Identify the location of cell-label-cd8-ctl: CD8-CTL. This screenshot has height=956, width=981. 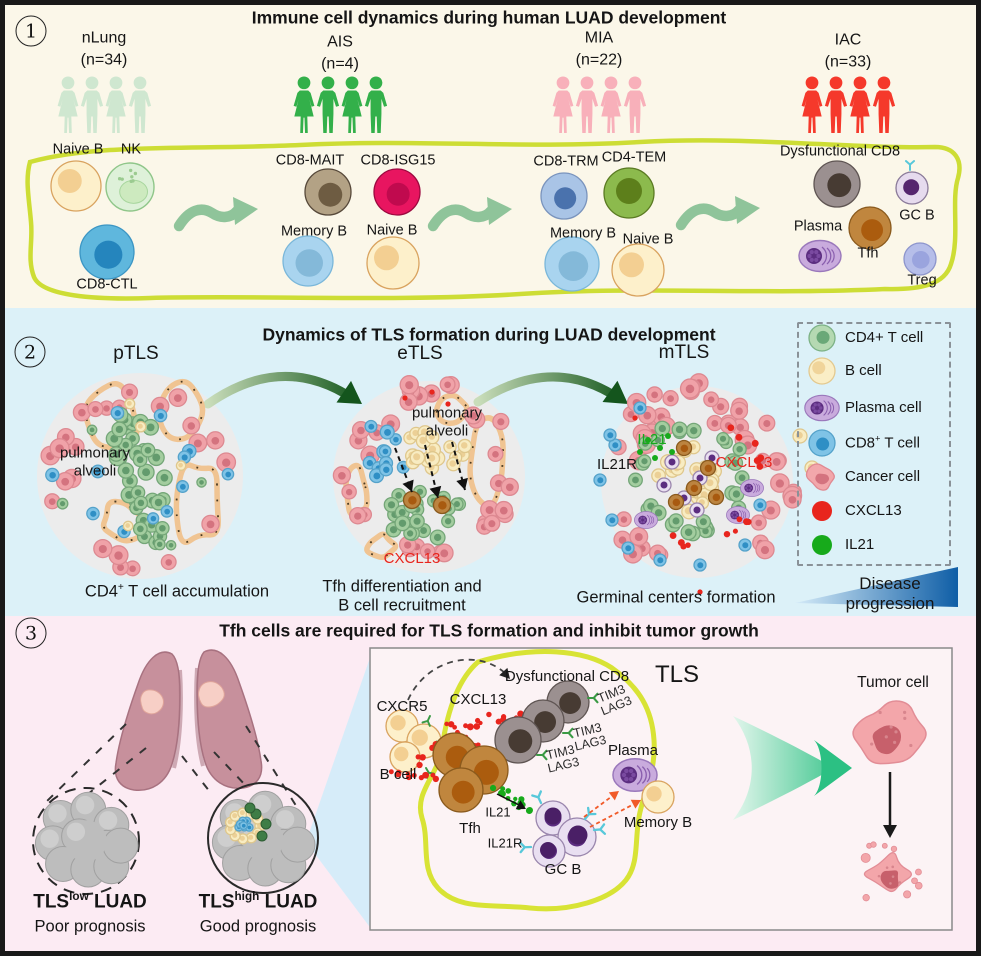
(107, 284).